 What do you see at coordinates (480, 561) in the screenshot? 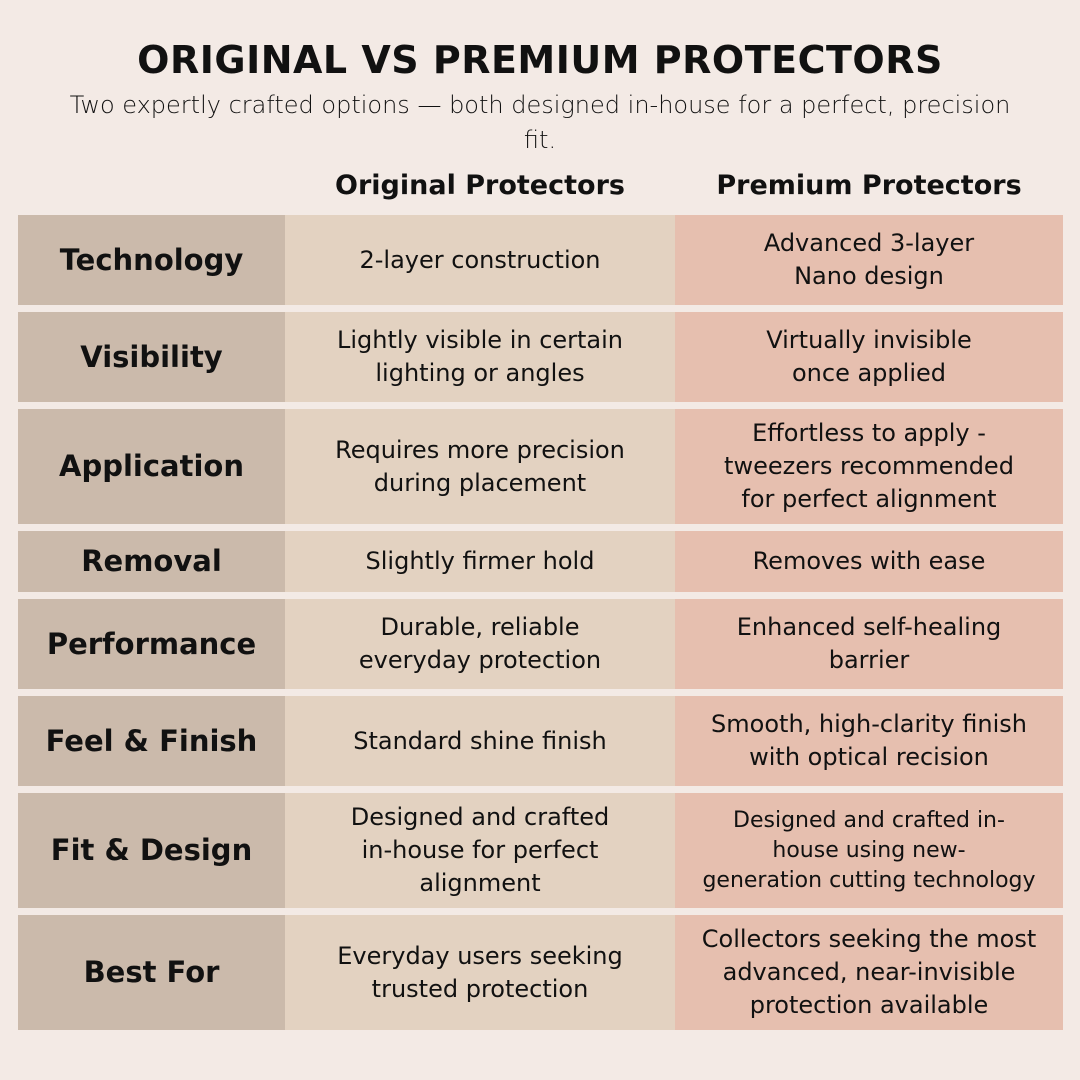
I see `original-cell: Slightly firmer hold` at bounding box center [480, 561].